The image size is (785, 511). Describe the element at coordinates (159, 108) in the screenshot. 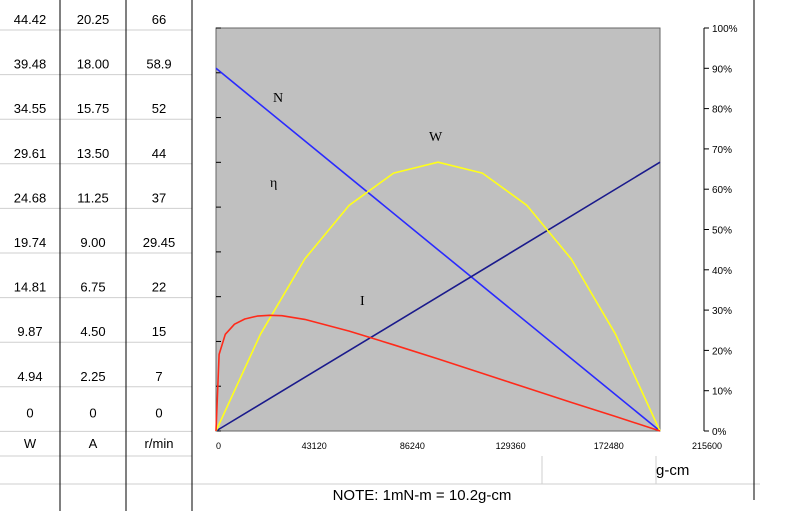

I see `table-cell: 52` at that location.